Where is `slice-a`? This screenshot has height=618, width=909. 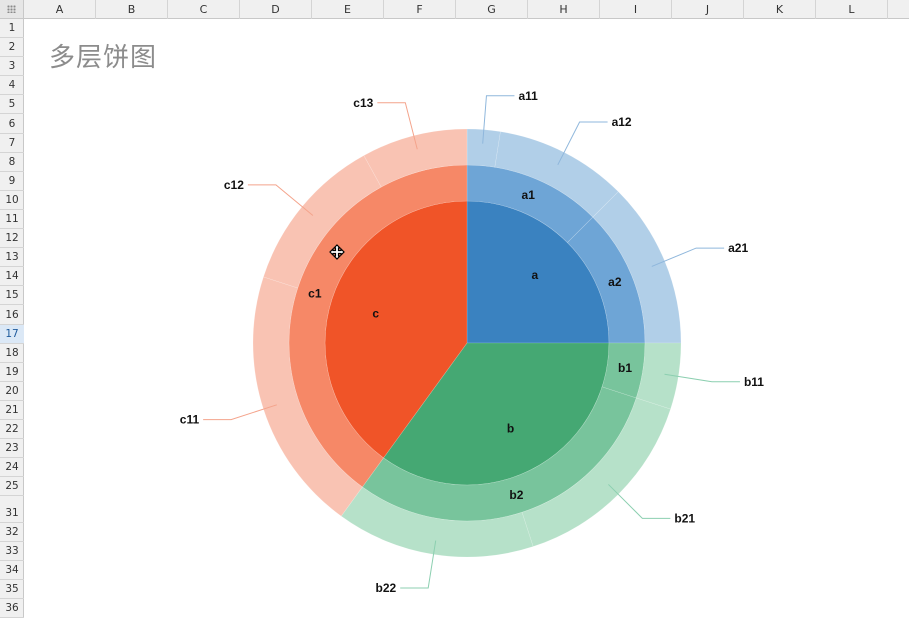 slice-a is located at coordinates (538, 272).